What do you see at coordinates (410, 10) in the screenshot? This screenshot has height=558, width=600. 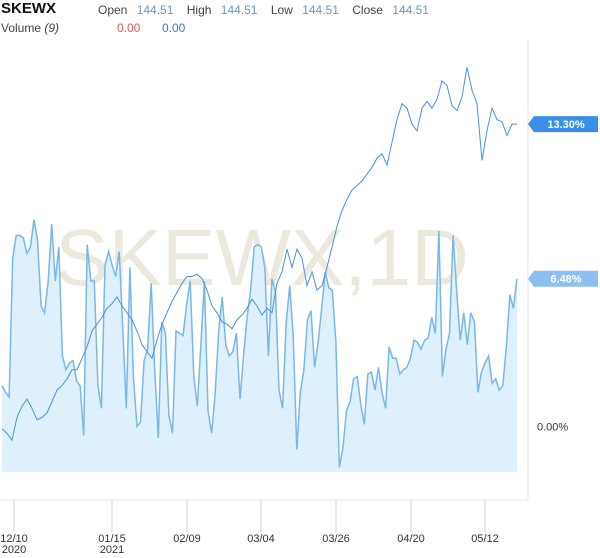 I see `close-value: 144.51` at bounding box center [410, 10].